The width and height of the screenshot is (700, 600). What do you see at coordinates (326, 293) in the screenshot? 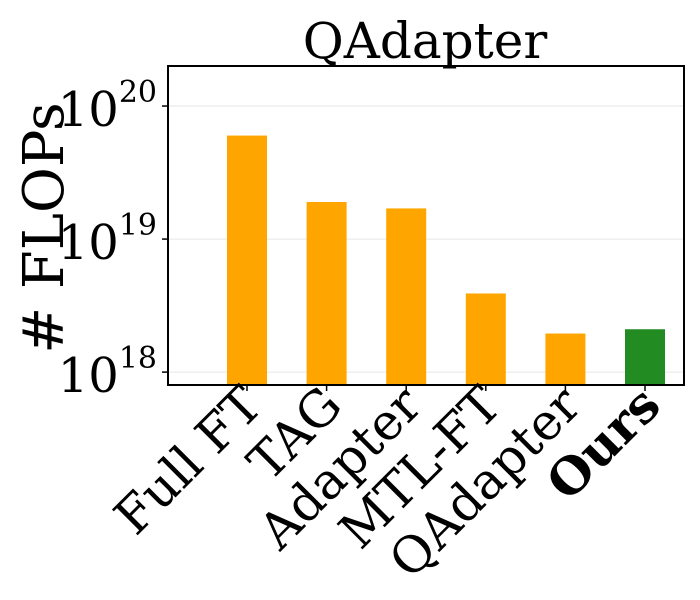
I see `bar-tag` at bounding box center [326, 293].